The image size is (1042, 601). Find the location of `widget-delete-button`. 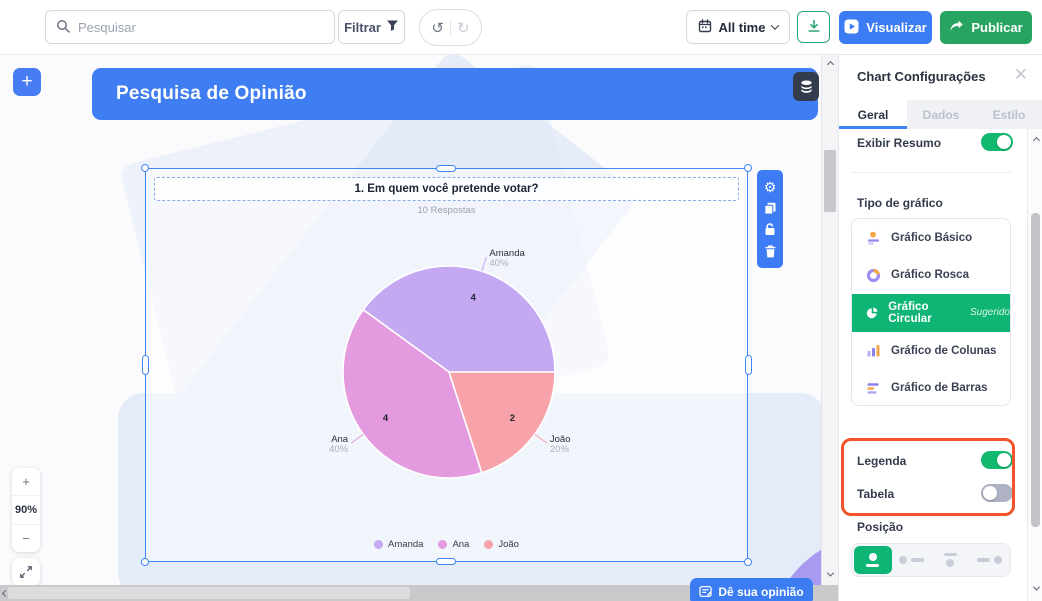

widget-delete-button is located at coordinates (770, 251).